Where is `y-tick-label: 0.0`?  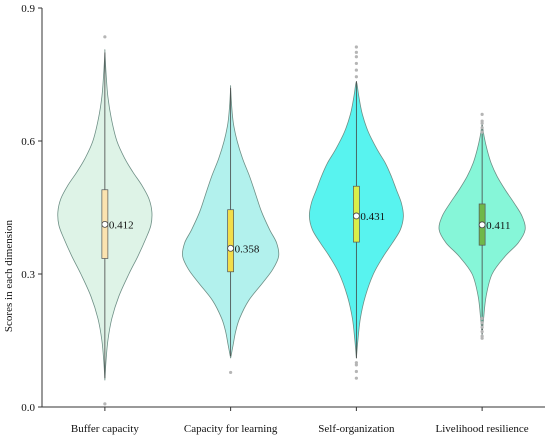 y-tick-label: 0.0 is located at coordinates (28, 408).